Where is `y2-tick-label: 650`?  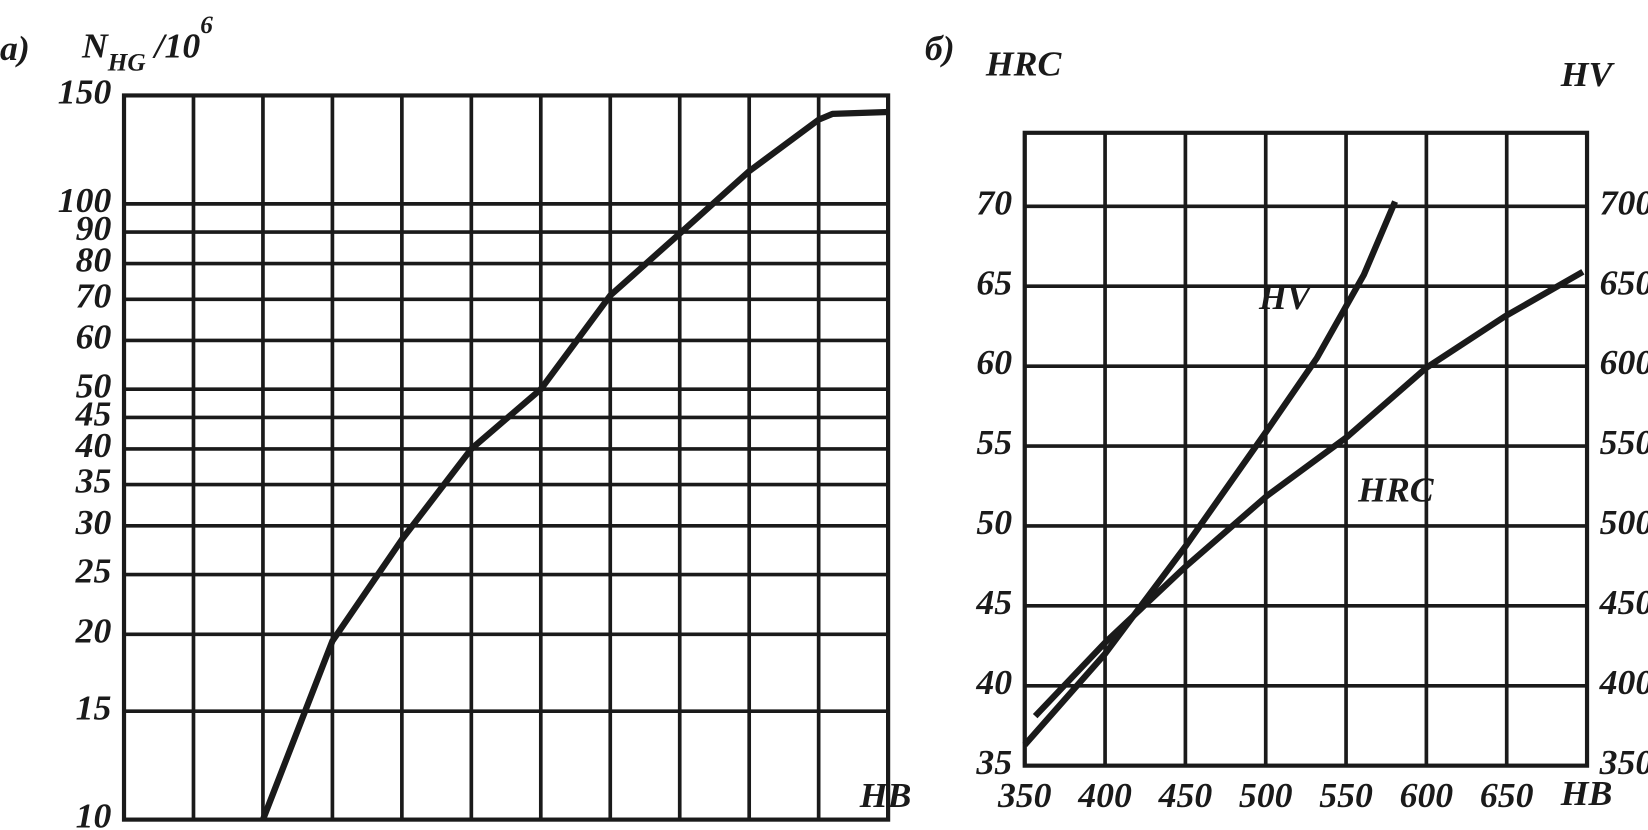 y2-tick-label: 650 is located at coordinates (1624, 283).